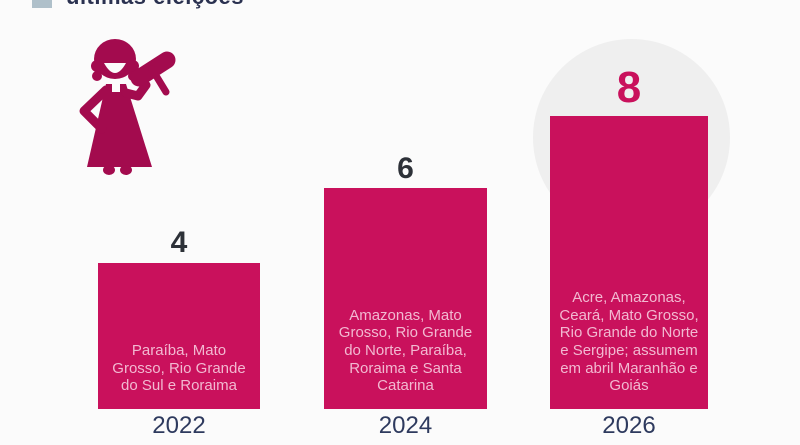  What do you see at coordinates (629, 425) in the screenshot?
I see `year-label-2026: 2026` at bounding box center [629, 425].